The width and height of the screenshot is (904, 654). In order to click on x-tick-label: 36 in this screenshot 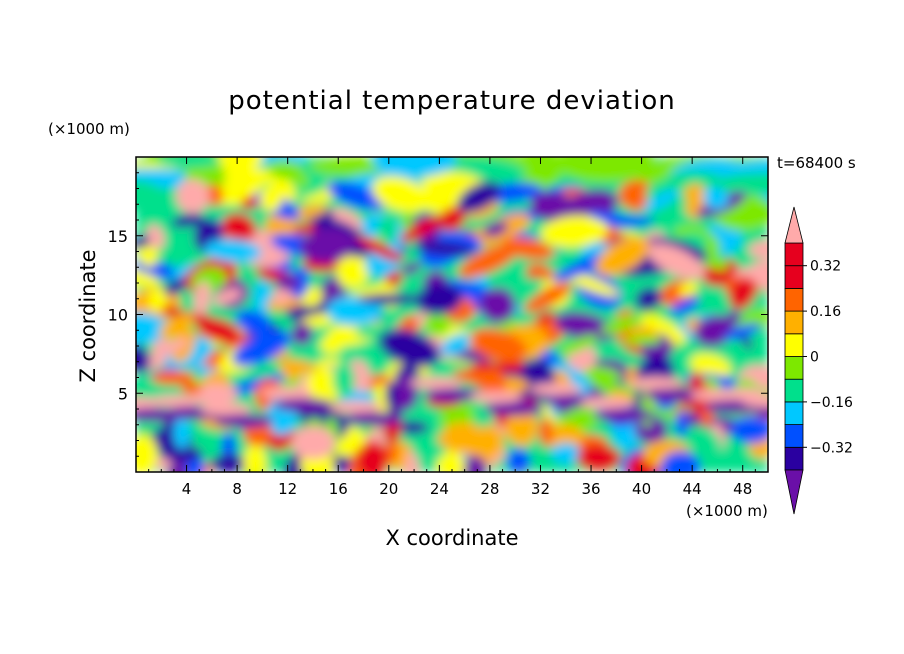, I will do `click(590, 489)`.